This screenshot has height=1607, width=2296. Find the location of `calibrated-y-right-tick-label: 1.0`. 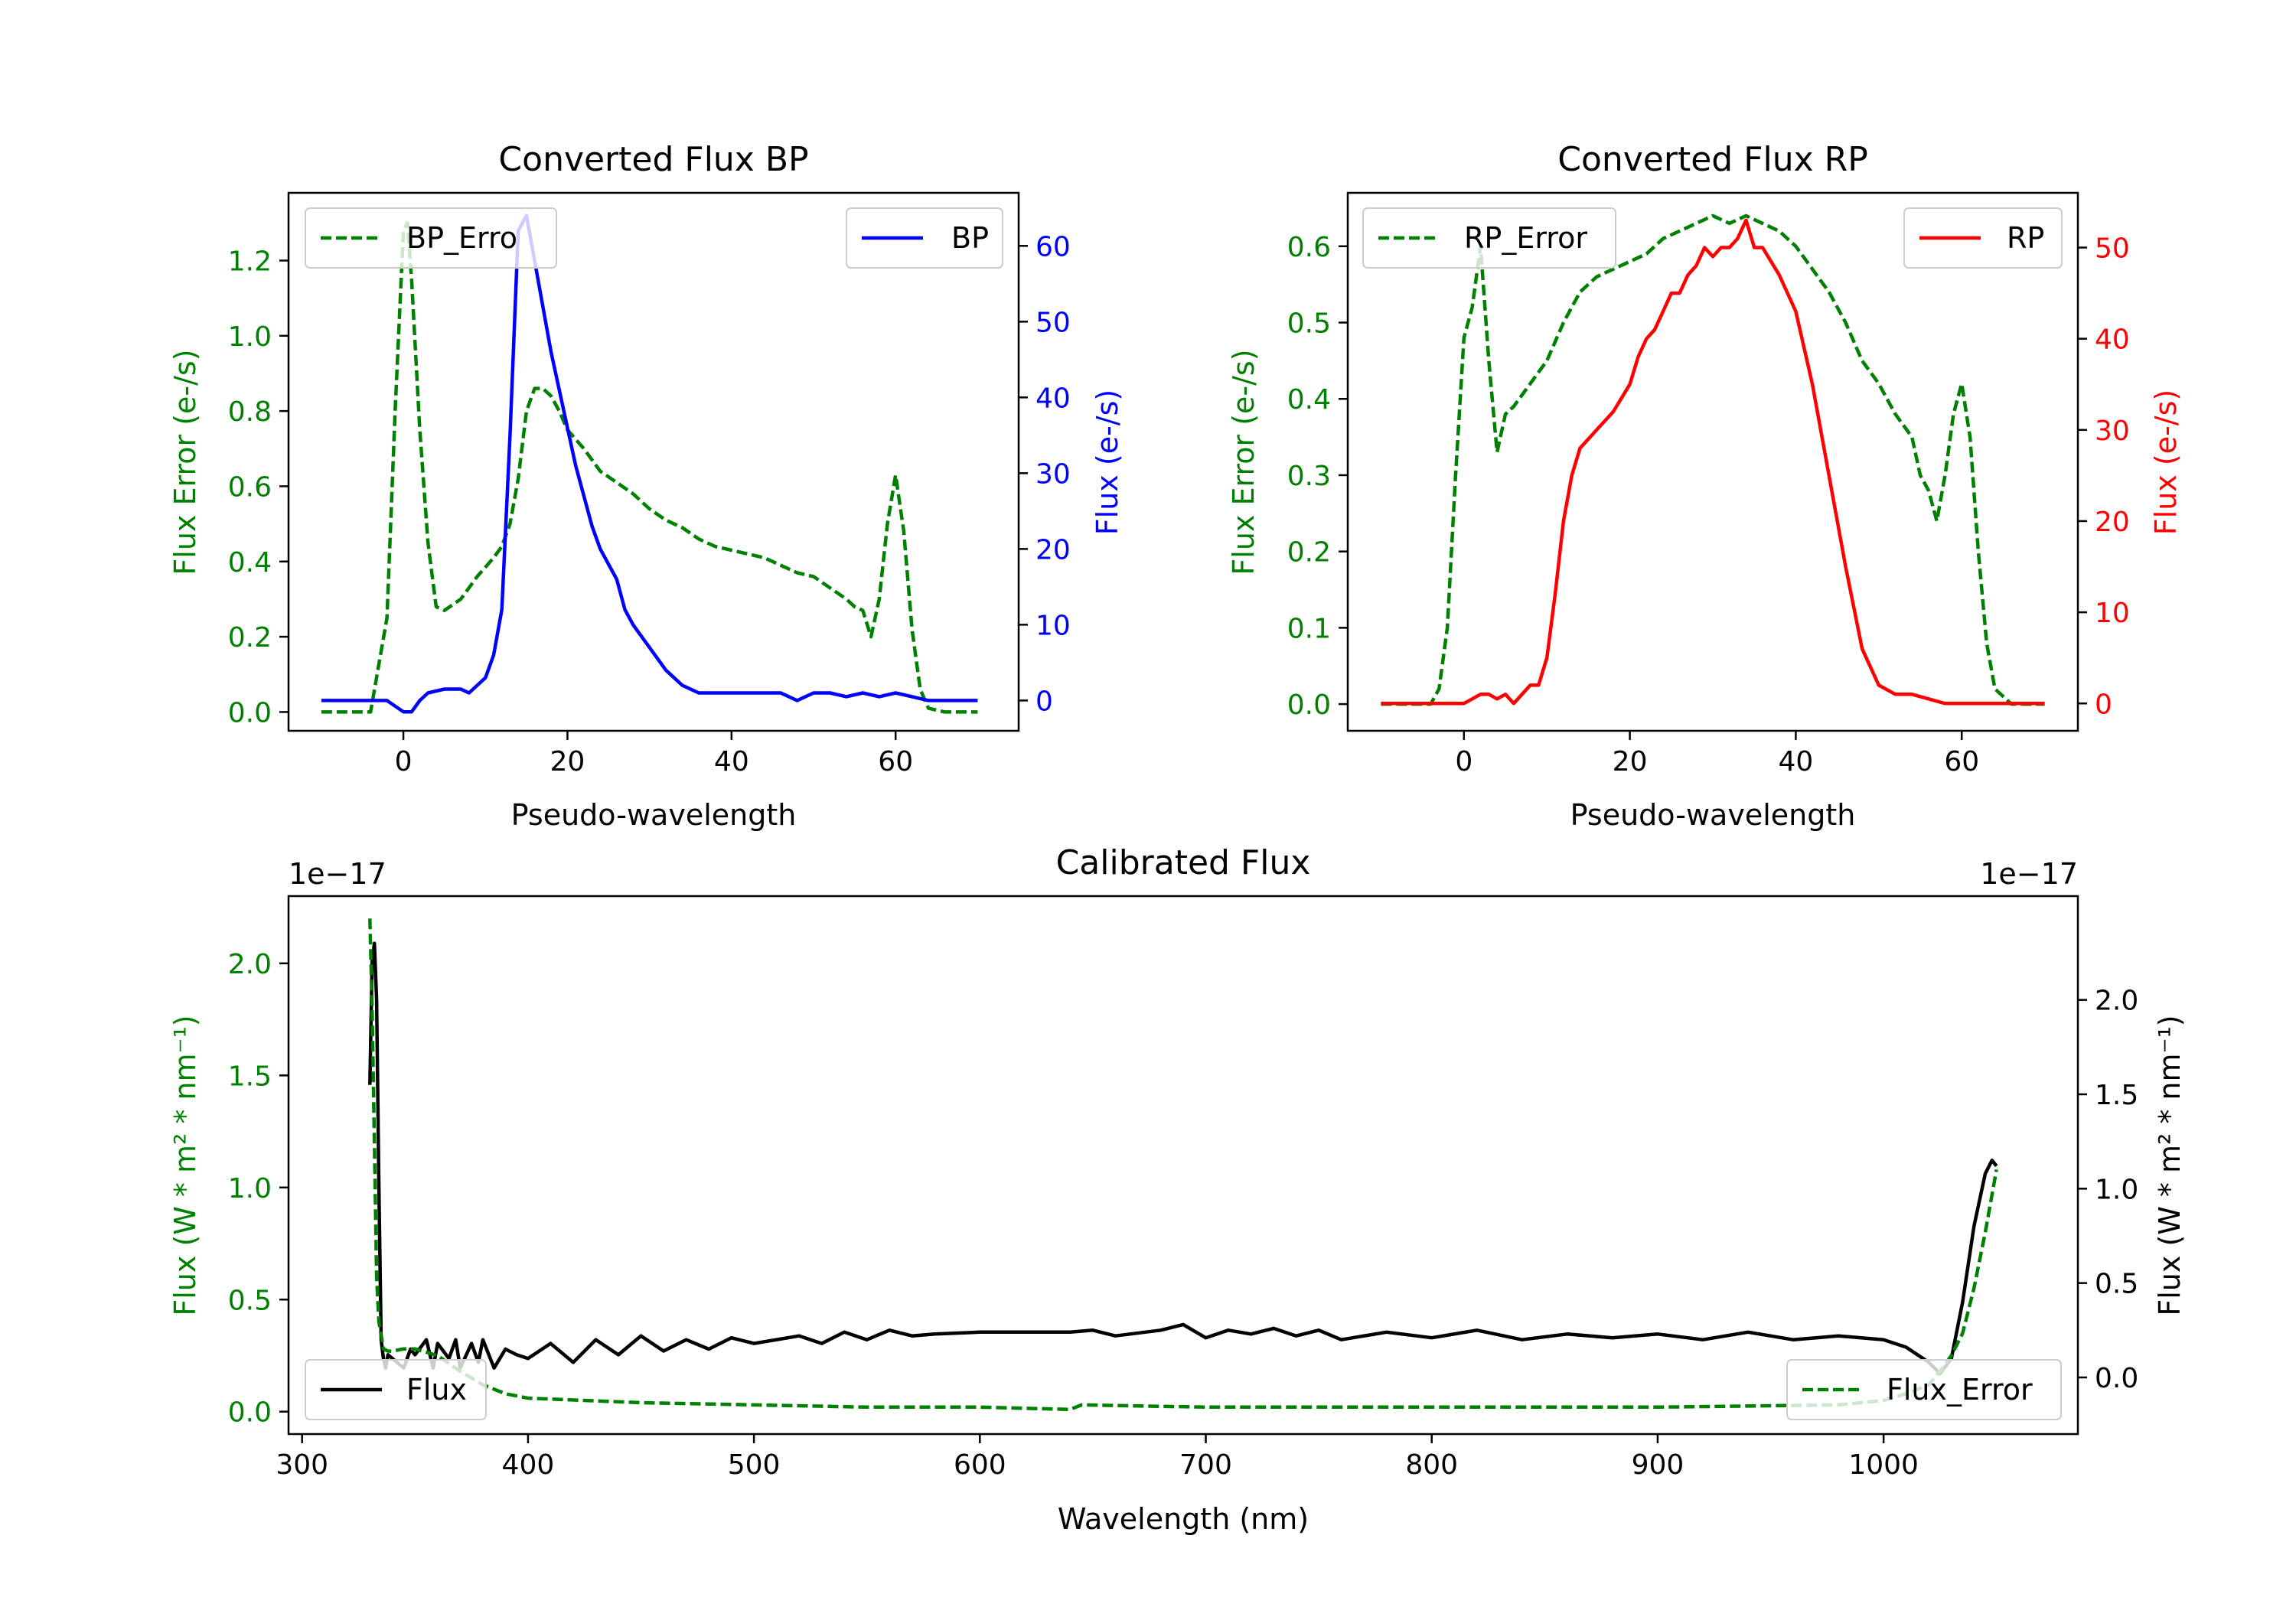

calibrated-y-right-tick-label: 1.0 is located at coordinates (2116, 1189).